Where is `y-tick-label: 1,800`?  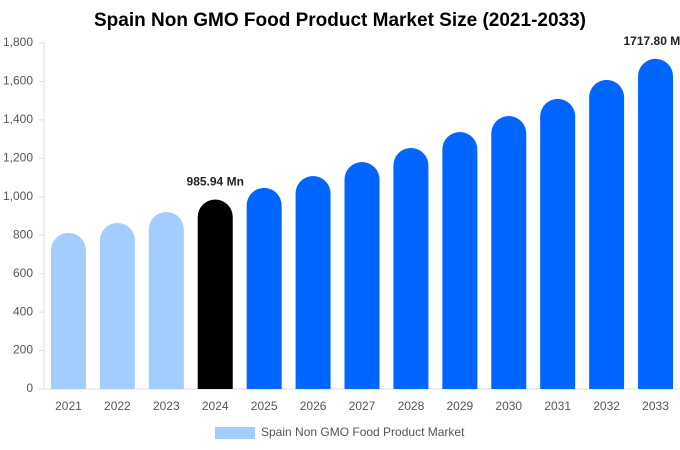
y-tick-label: 1,800 is located at coordinates (18, 42).